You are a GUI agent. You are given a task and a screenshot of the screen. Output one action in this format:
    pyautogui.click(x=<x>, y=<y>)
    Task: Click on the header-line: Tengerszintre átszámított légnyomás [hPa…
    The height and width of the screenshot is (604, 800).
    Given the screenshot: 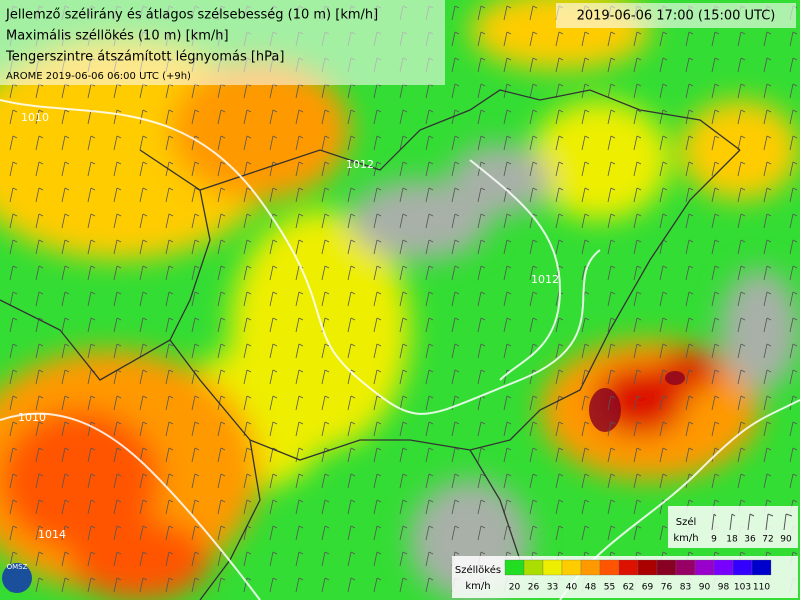 What is the action you would take?
    pyautogui.click(x=144, y=57)
    